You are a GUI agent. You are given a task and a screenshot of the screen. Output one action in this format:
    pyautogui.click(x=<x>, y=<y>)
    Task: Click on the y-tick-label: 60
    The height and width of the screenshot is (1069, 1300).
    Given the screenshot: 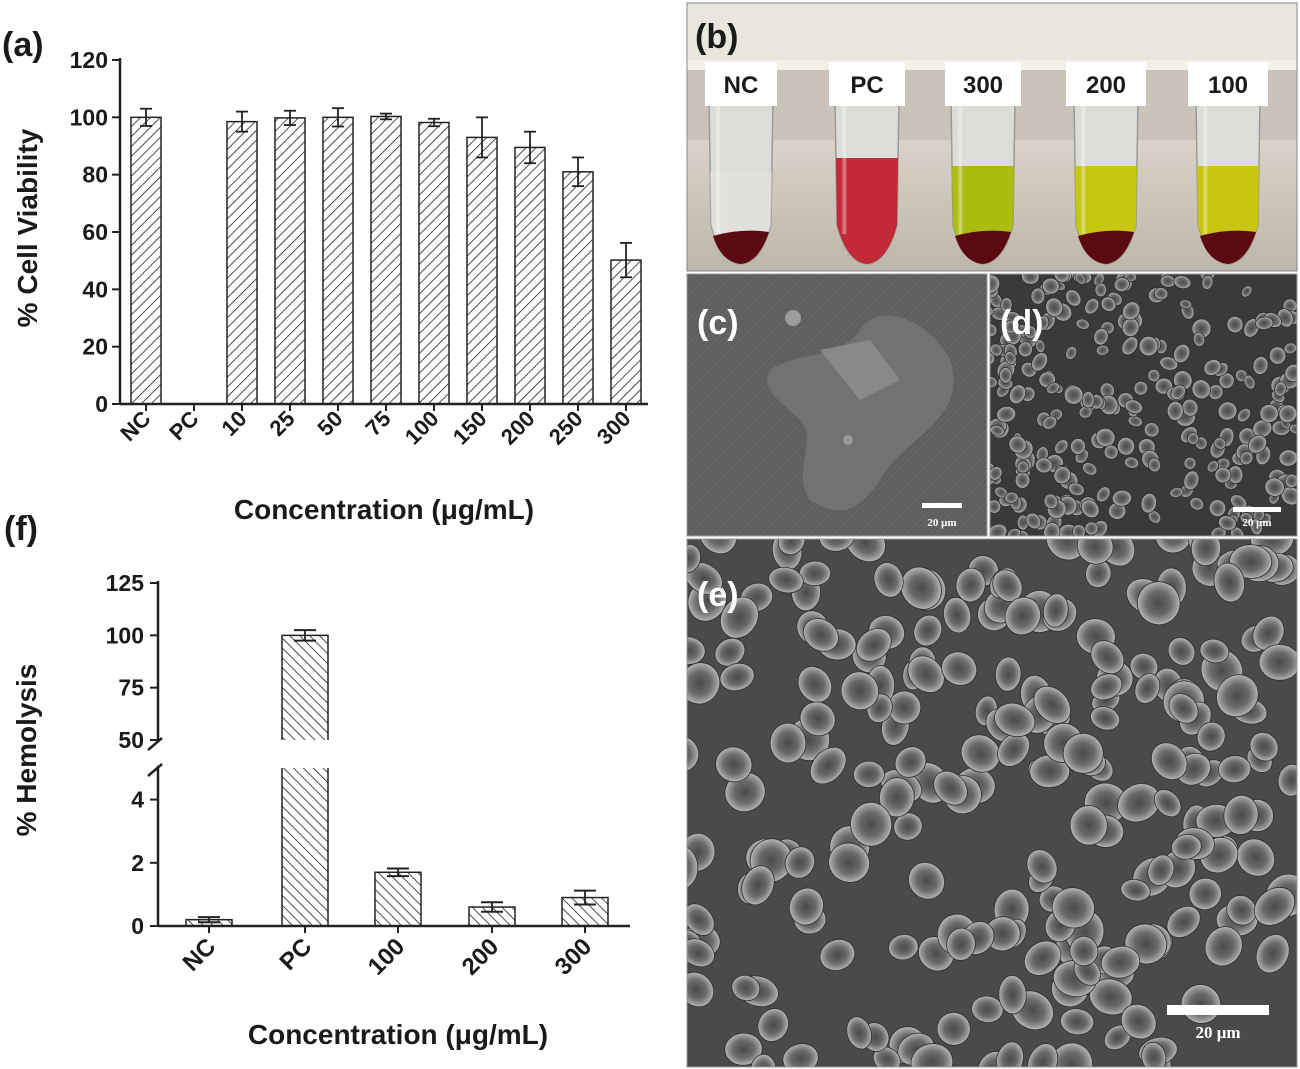 What is the action you would take?
    pyautogui.click(x=95, y=232)
    